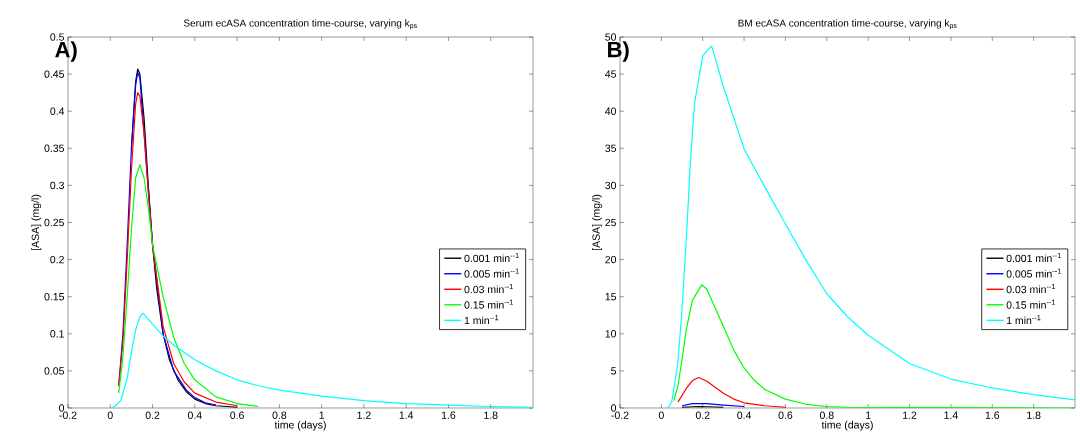 The image size is (1080, 445). What do you see at coordinates (54, 371) in the screenshot?
I see `y-tick-label: 0.05` at bounding box center [54, 371].